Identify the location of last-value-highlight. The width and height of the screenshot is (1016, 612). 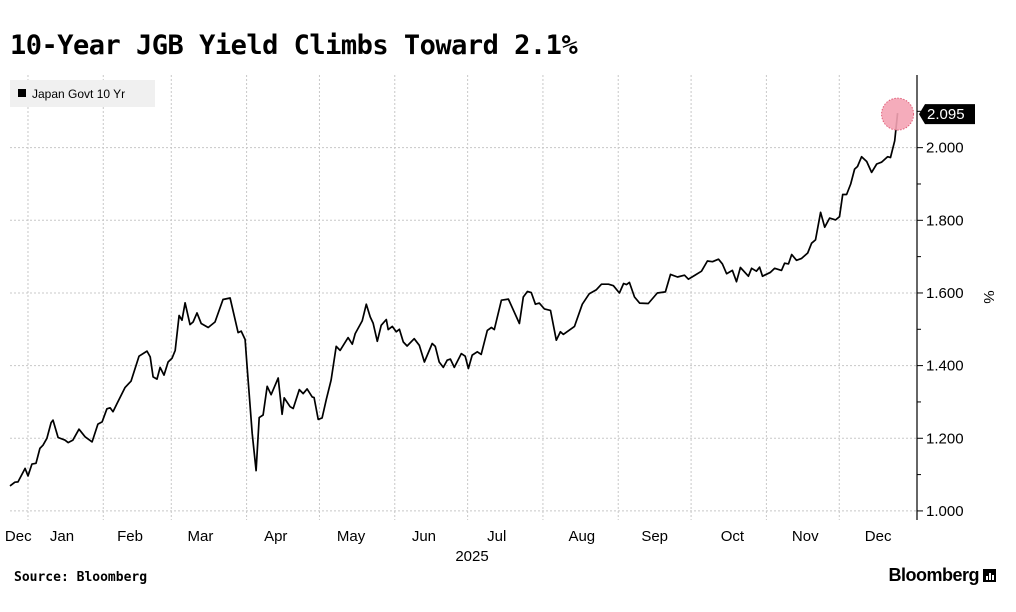
(898, 114).